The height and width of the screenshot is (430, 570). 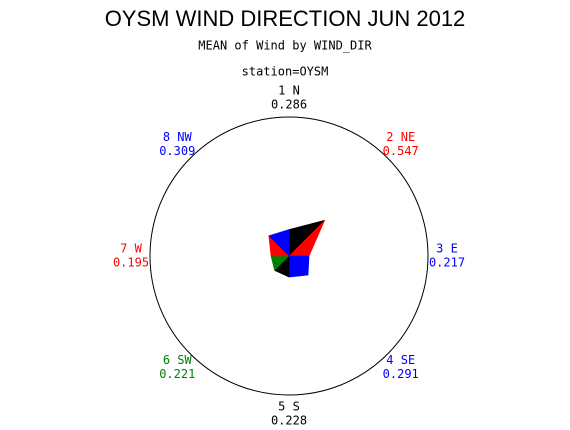 I want to click on value-label: 0.217, so click(x=447, y=263).